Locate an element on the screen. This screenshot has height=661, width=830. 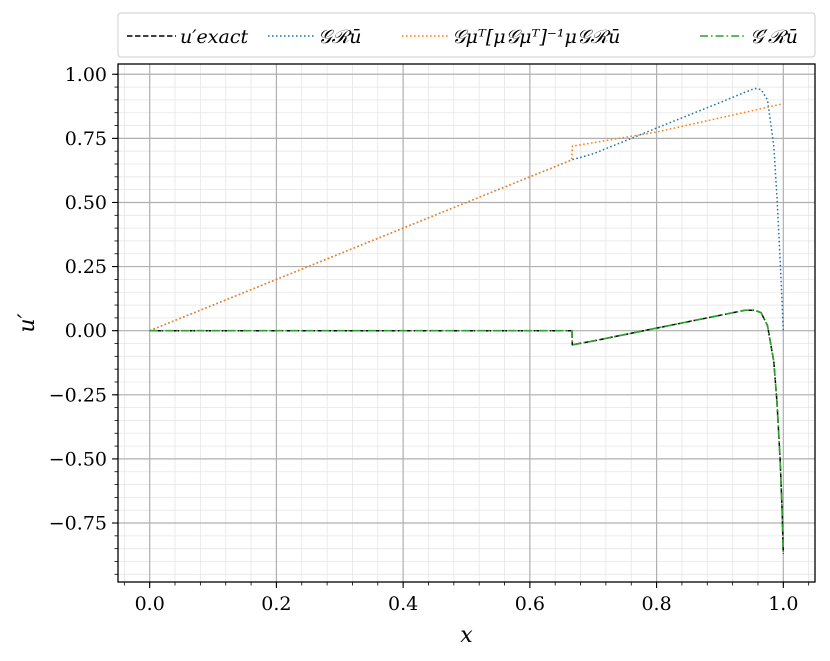
x-tick-label: 1.0 is located at coordinates (783, 604).